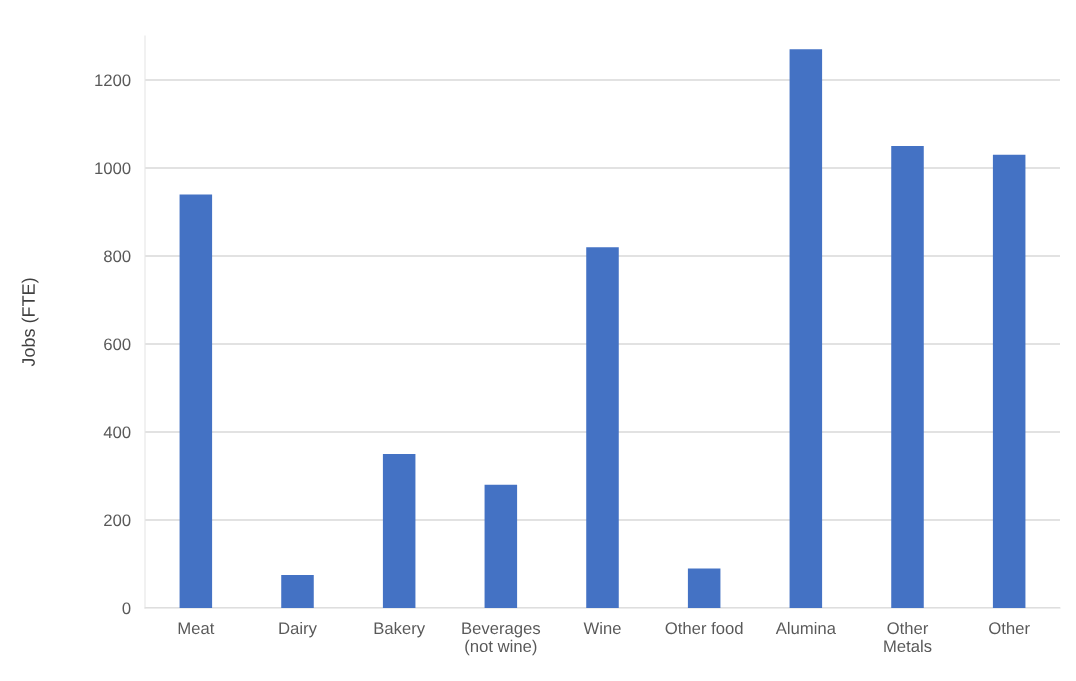  Describe the element at coordinates (117, 256) in the screenshot. I see `y-tick-label: 800` at that location.